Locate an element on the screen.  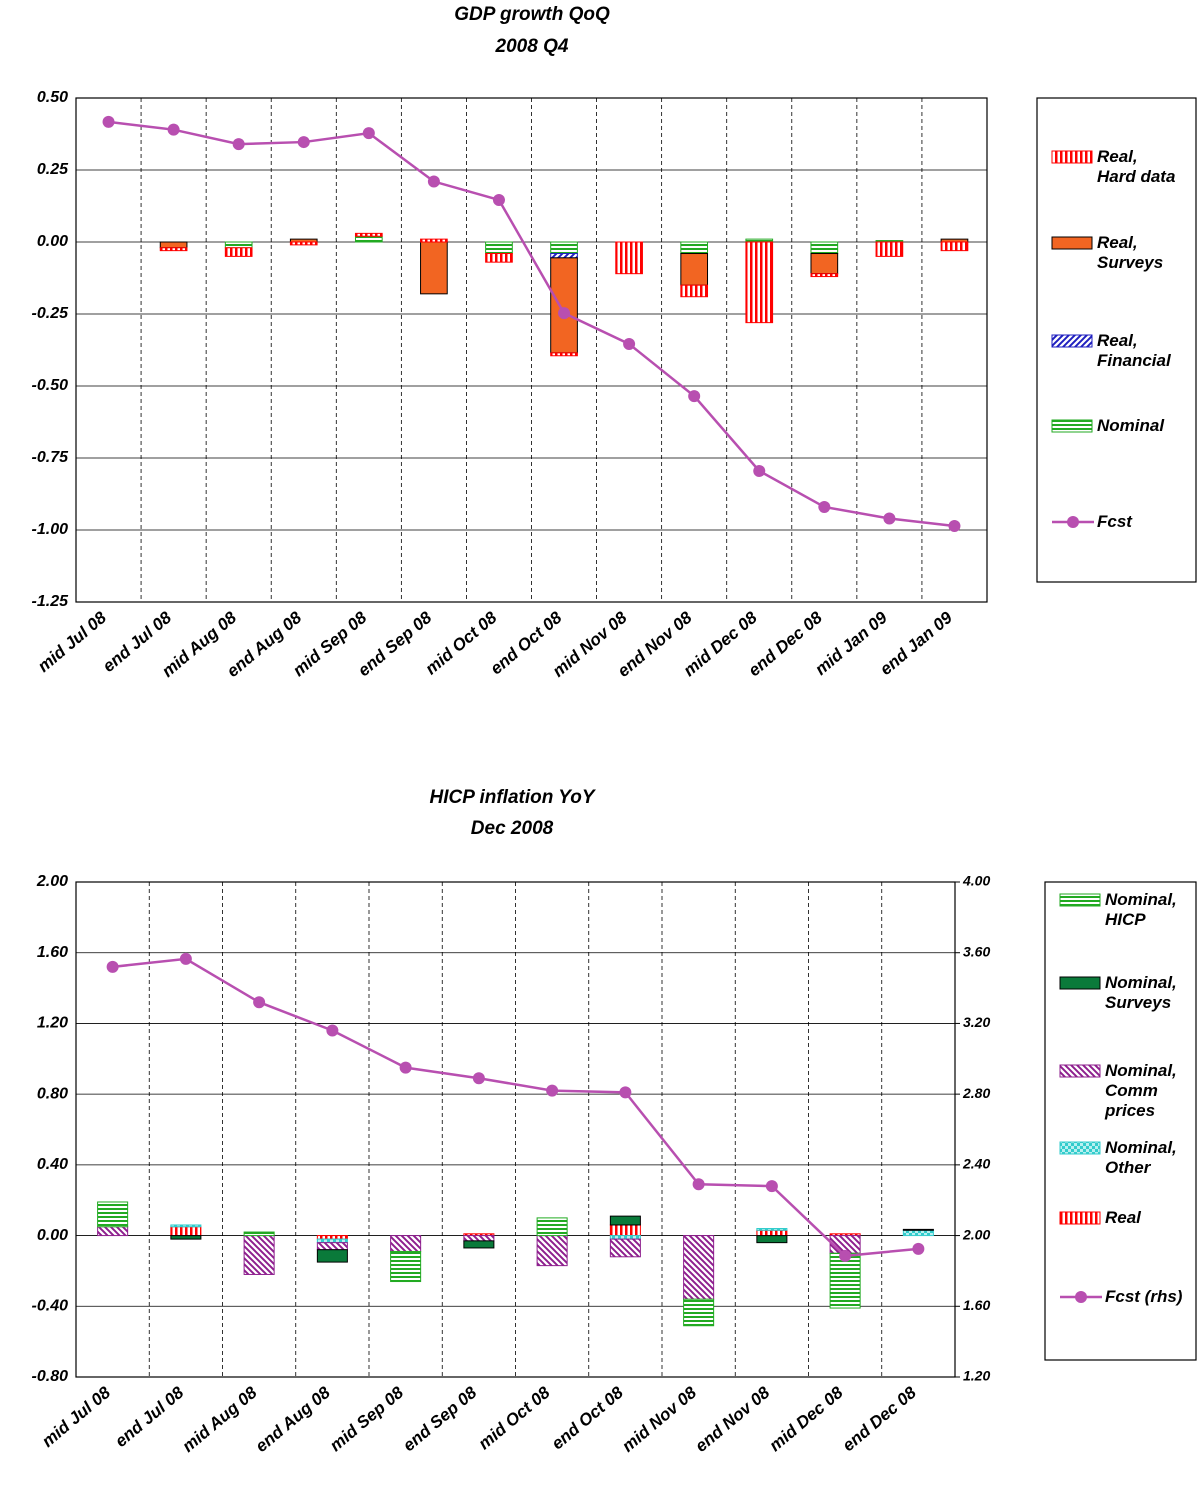
y-tick-label: -0.50 is located at coordinates (50, 385).